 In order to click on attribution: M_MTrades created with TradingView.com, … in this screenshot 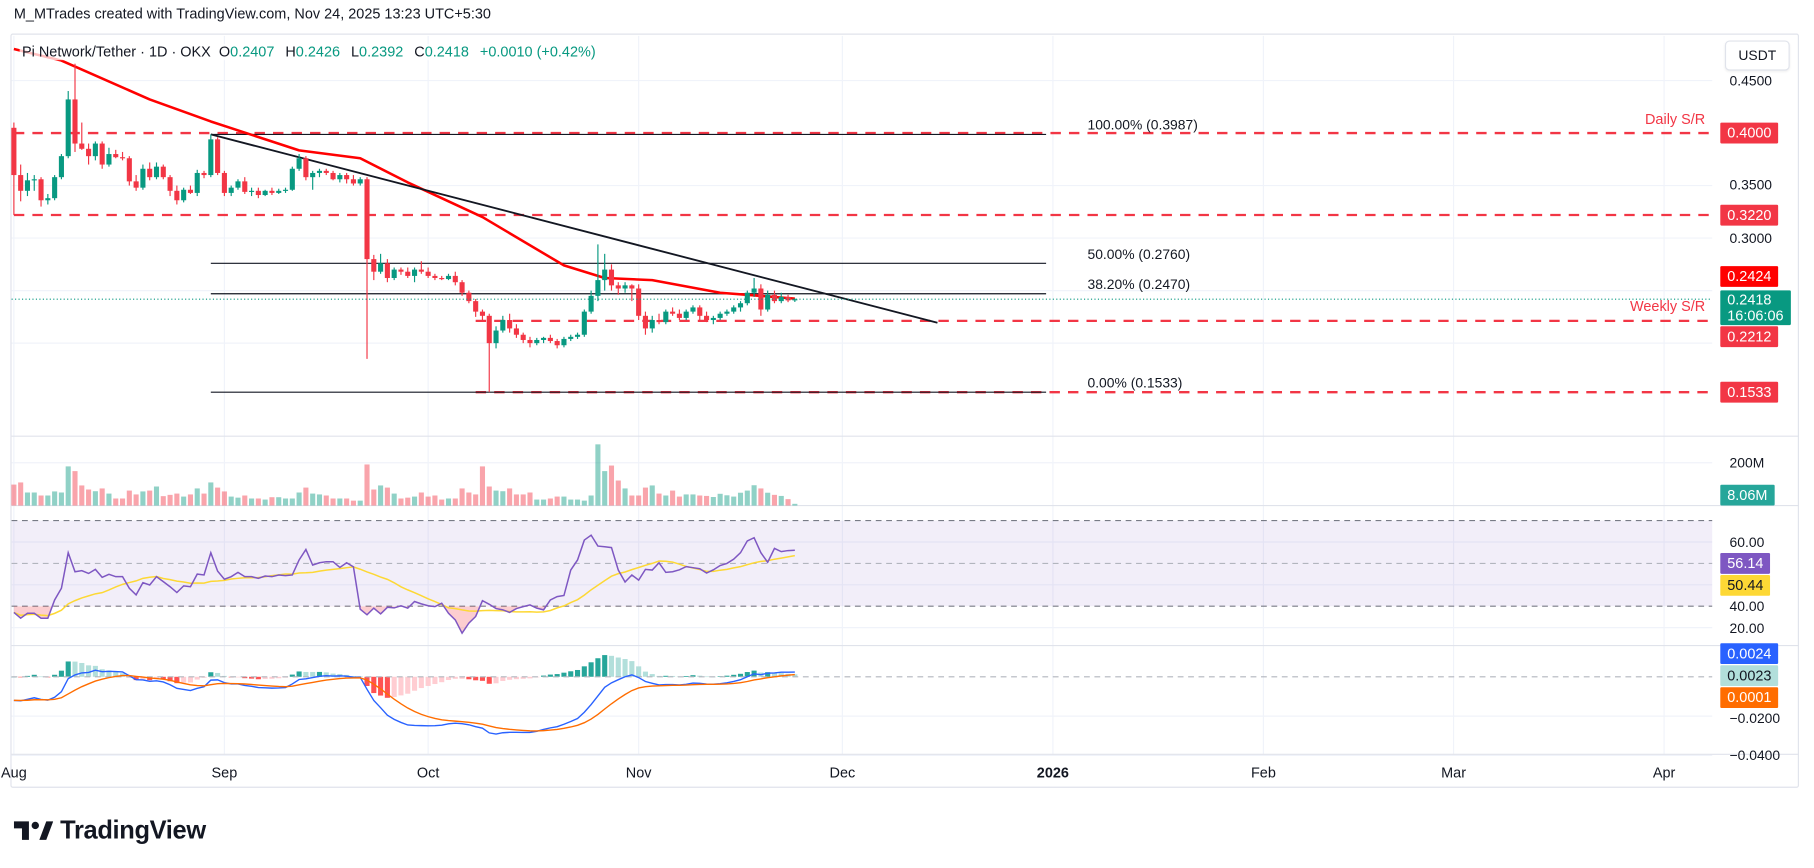, I will do `click(252, 13)`.